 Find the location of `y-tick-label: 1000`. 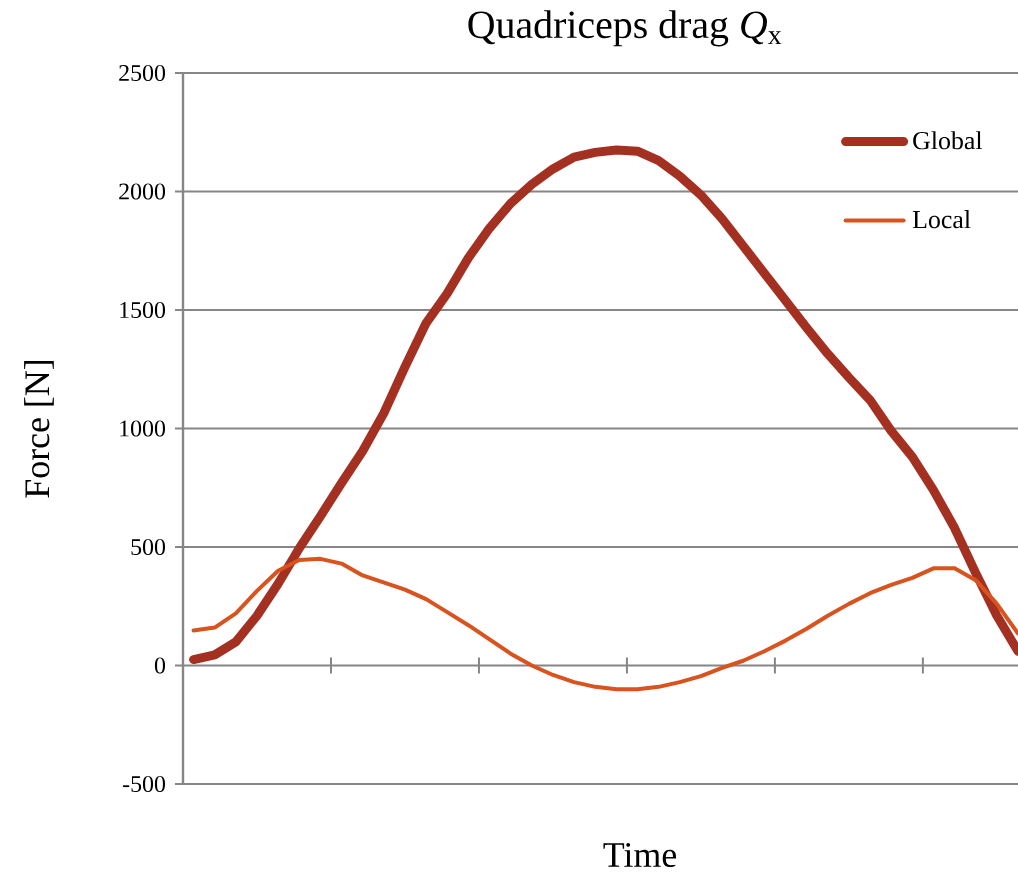

y-tick-label: 1000 is located at coordinates (143, 428).